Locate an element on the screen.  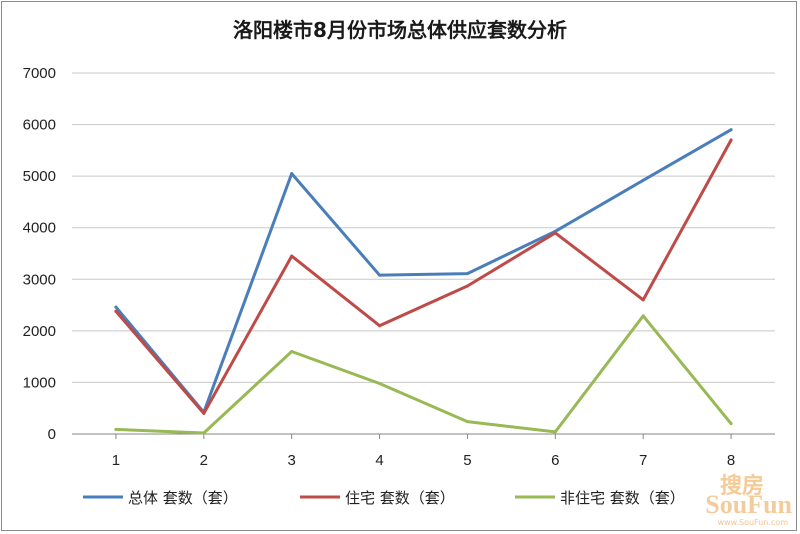
legend-label-1: 总体 套数（套） is located at coordinates (183, 498).